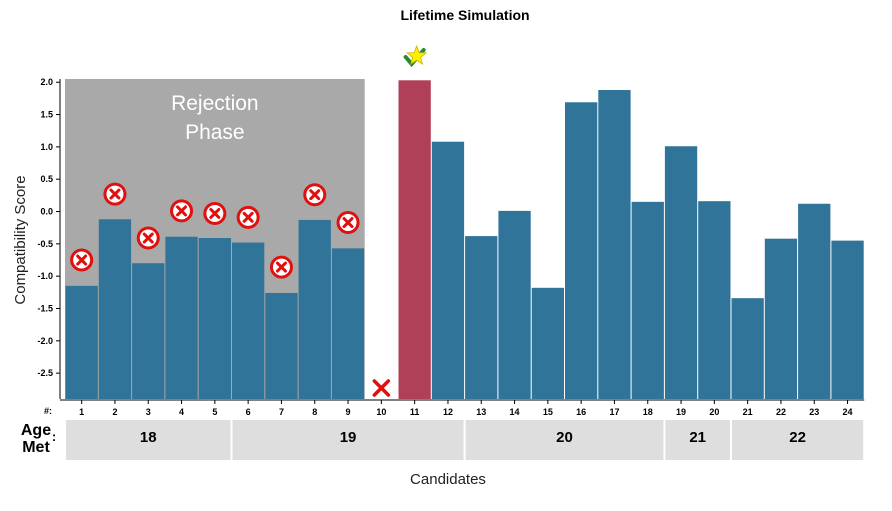  Describe the element at coordinates (448, 412) in the screenshot. I see `x-tick-label: 12` at that location.